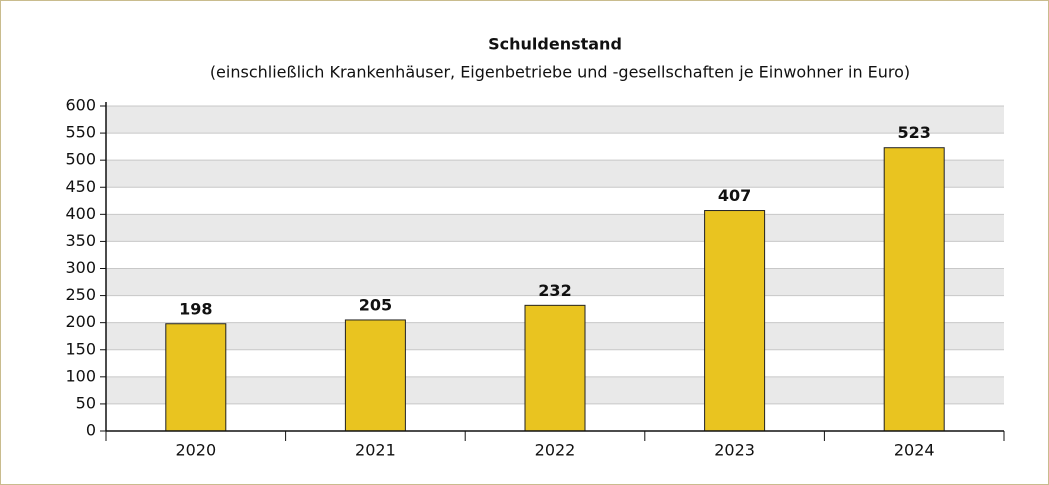 The height and width of the screenshot is (485, 1049). What do you see at coordinates (80, 348) in the screenshot?
I see `y-tick-label: 150` at bounding box center [80, 348].